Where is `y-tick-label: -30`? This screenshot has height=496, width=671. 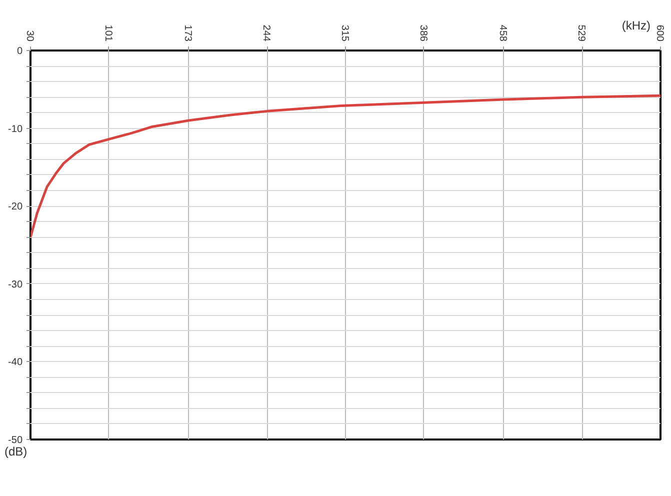
y-tick-label: -30 is located at coordinates (15, 284).